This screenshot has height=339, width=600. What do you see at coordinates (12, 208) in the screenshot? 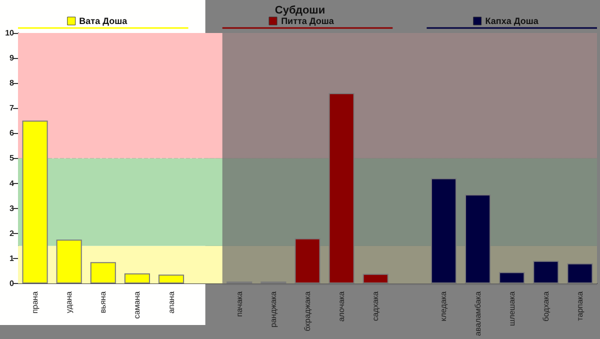
I see `y-tick-label: 3` at bounding box center [12, 208].